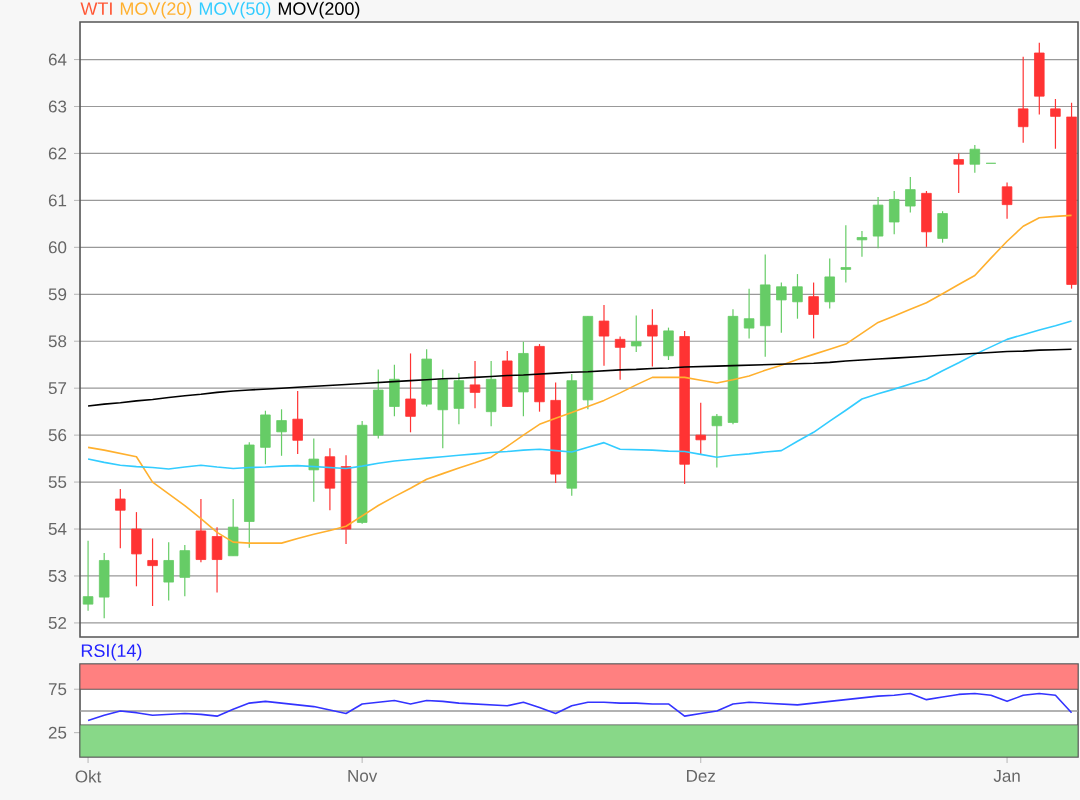 This screenshot has width=1080, height=800. Describe the element at coordinates (57, 435) in the screenshot. I see `y-tick-label: 56` at that location.